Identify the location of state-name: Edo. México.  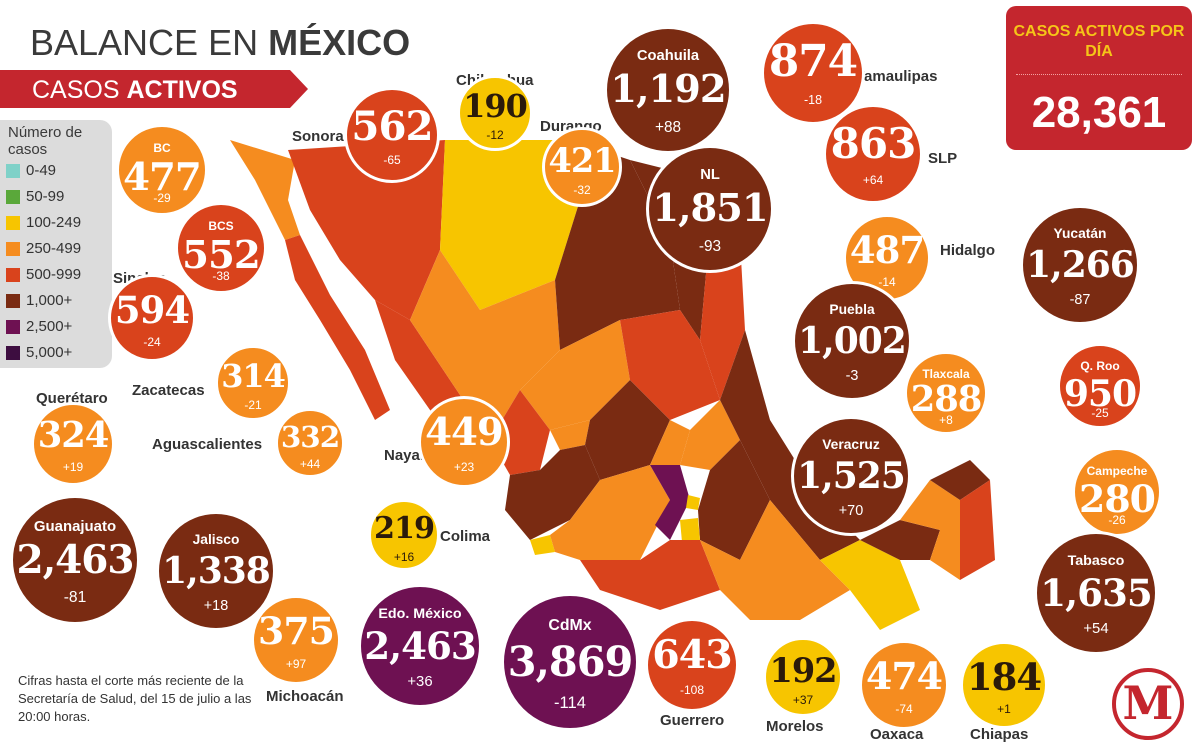
(420, 613).